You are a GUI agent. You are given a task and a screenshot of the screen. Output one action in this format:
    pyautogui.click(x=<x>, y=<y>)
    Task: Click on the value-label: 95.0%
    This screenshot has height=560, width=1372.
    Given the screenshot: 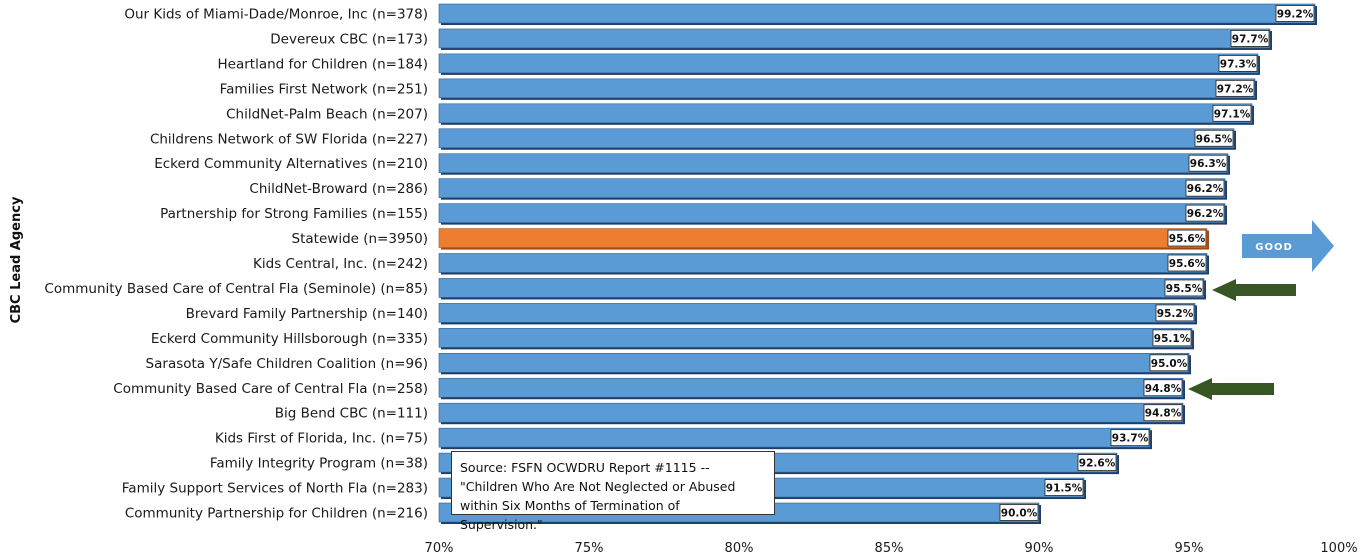 What is the action you would take?
    pyautogui.click(x=1169, y=364)
    